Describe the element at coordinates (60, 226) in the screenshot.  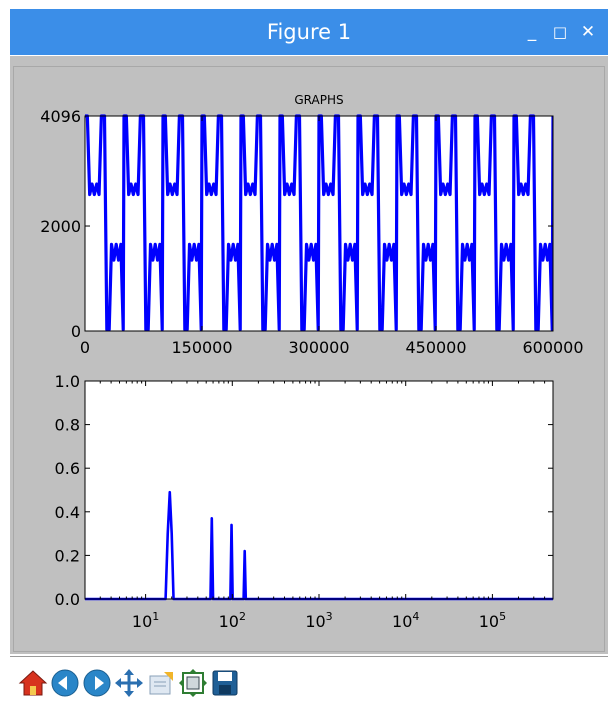
I see `top-y-tick-label: 2000` at that location.